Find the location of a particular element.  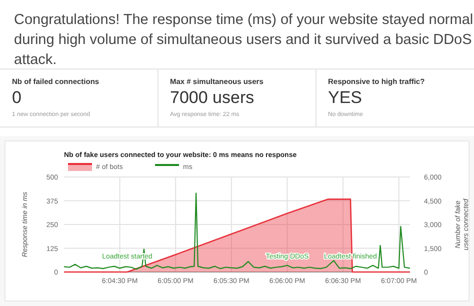

text: 7000 users is located at coordinates (212, 97).